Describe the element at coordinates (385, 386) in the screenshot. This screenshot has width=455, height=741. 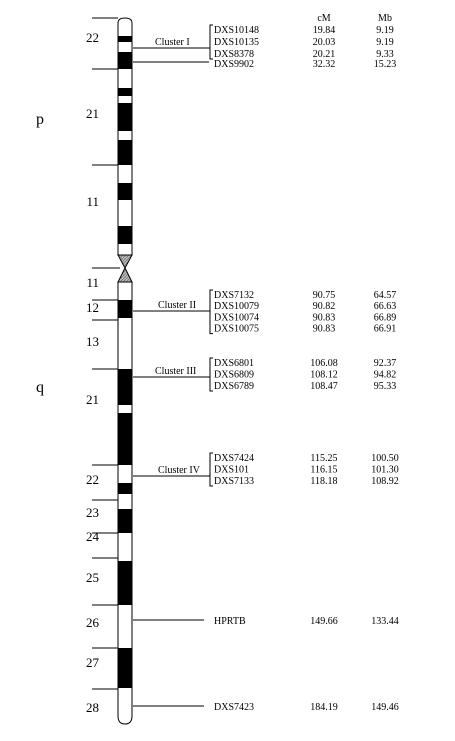
I see `marker-mb-value: 95.33` at that location.